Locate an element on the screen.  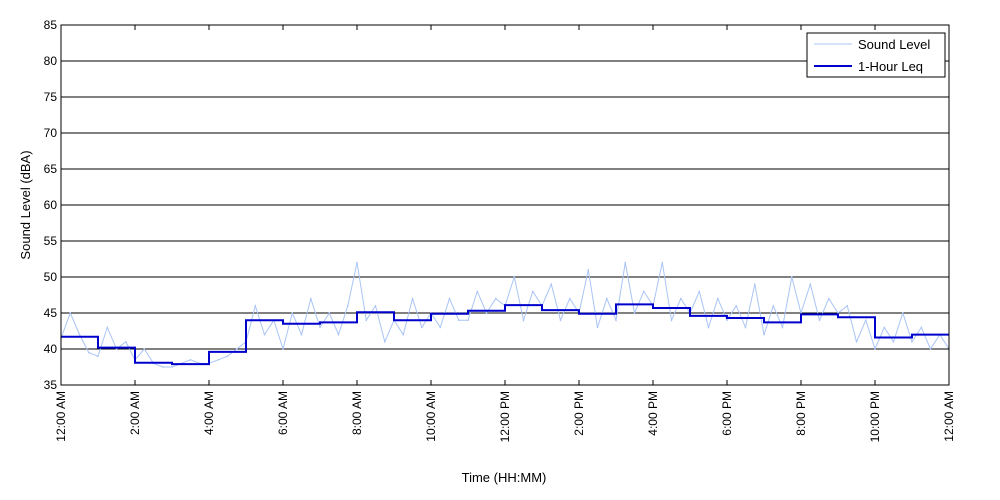
y-tick-label: 85 is located at coordinates (51, 25).